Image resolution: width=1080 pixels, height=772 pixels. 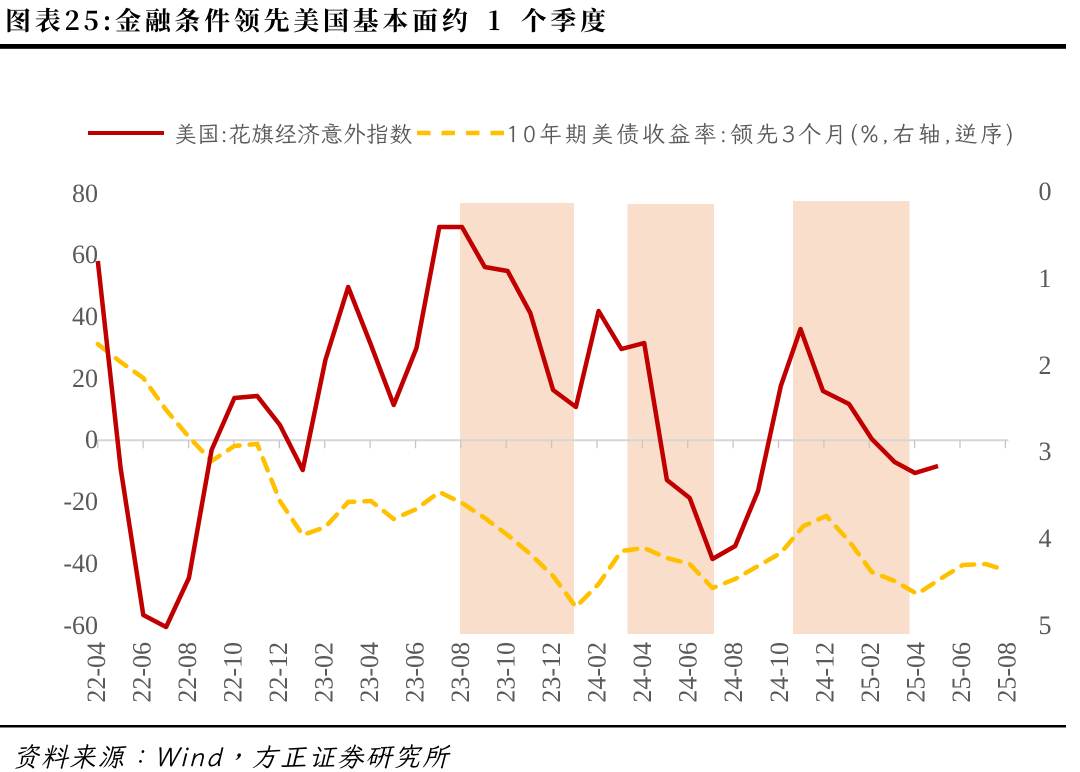 What do you see at coordinates (824, 672) in the screenshot?
I see `svg-text: 24-12` at bounding box center [824, 672].